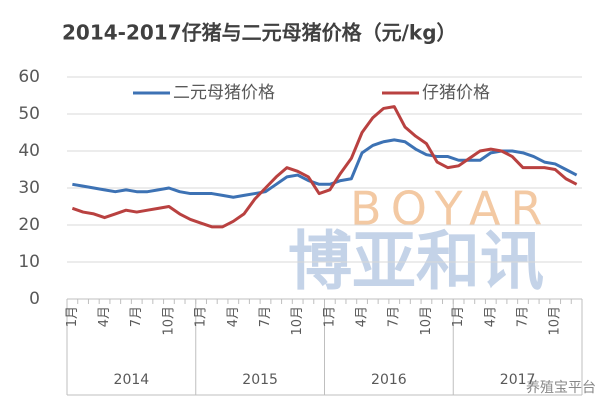  What do you see at coordinates (518, 380) in the screenshot?
I see `x-group-label: 2017` at bounding box center [518, 380].